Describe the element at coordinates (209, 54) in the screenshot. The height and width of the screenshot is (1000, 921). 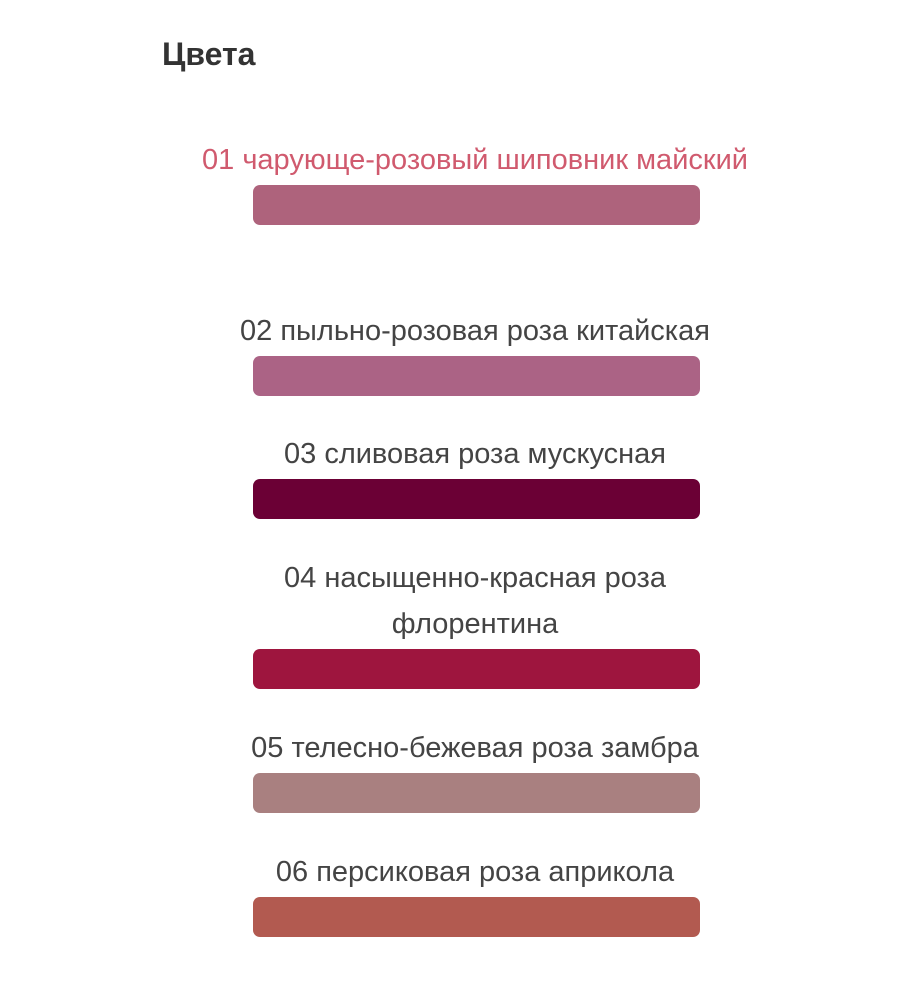
I see `section-title: Цвета` at that location.